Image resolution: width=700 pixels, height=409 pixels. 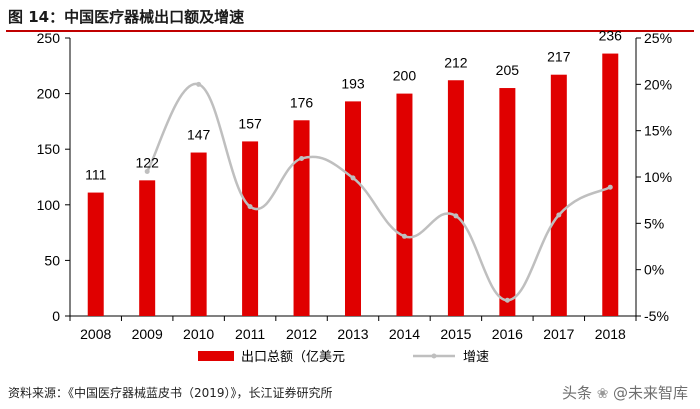 What do you see at coordinates (559, 215) in the screenshot?
I see `growth-point-2017` at bounding box center [559, 215].